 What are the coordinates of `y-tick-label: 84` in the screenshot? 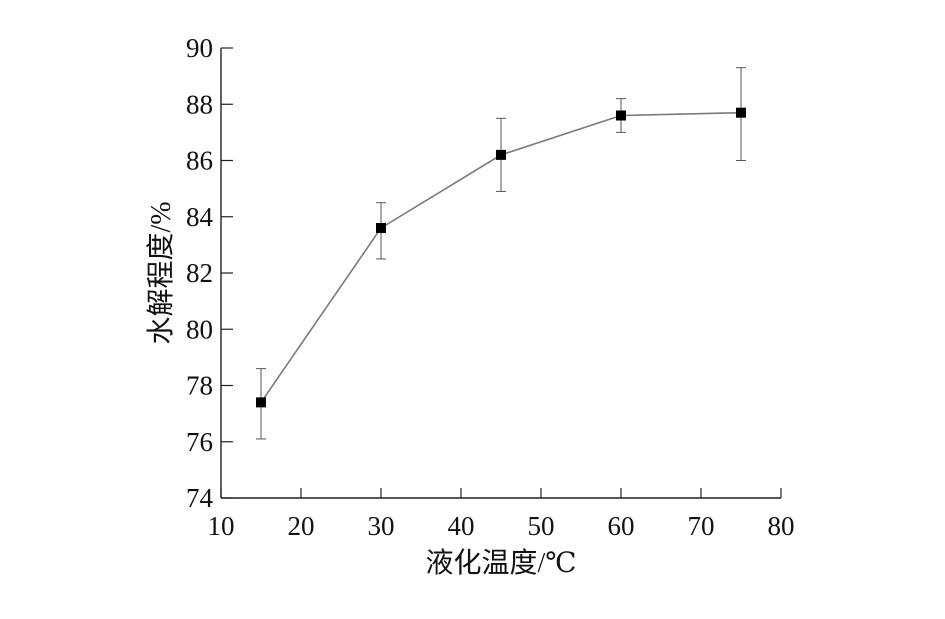 It's located at (200, 217).